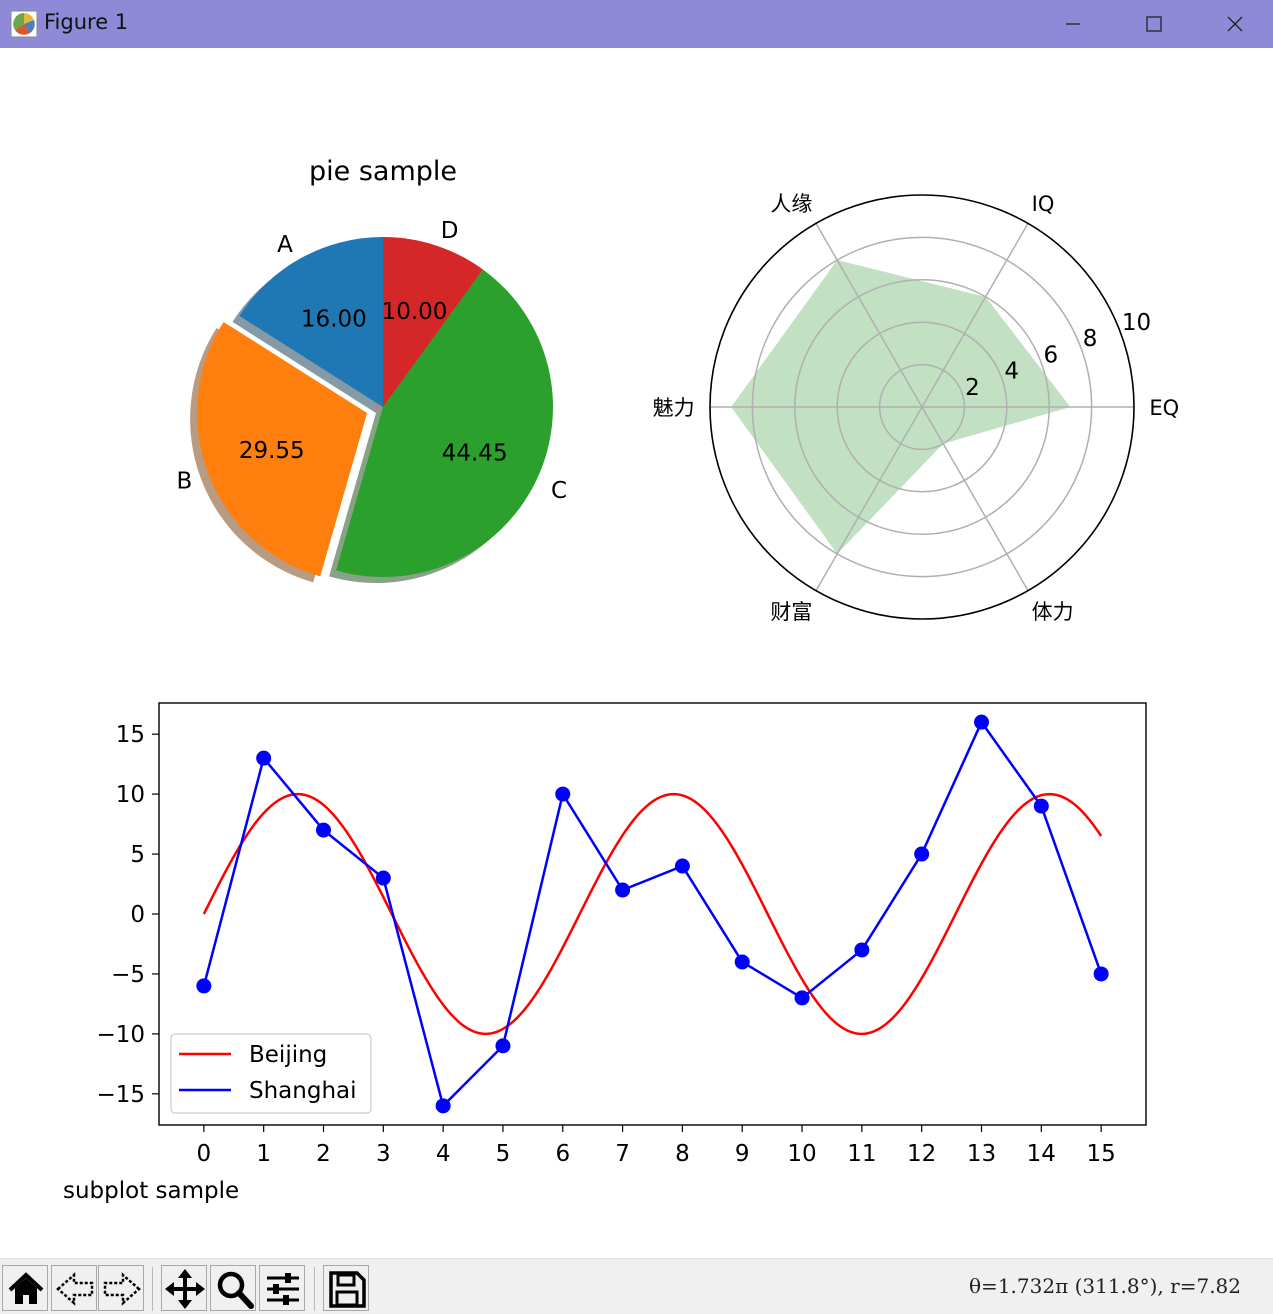  What do you see at coordinates (303, 1091) in the screenshot?
I see `legend-label: Shanghai` at bounding box center [303, 1091].